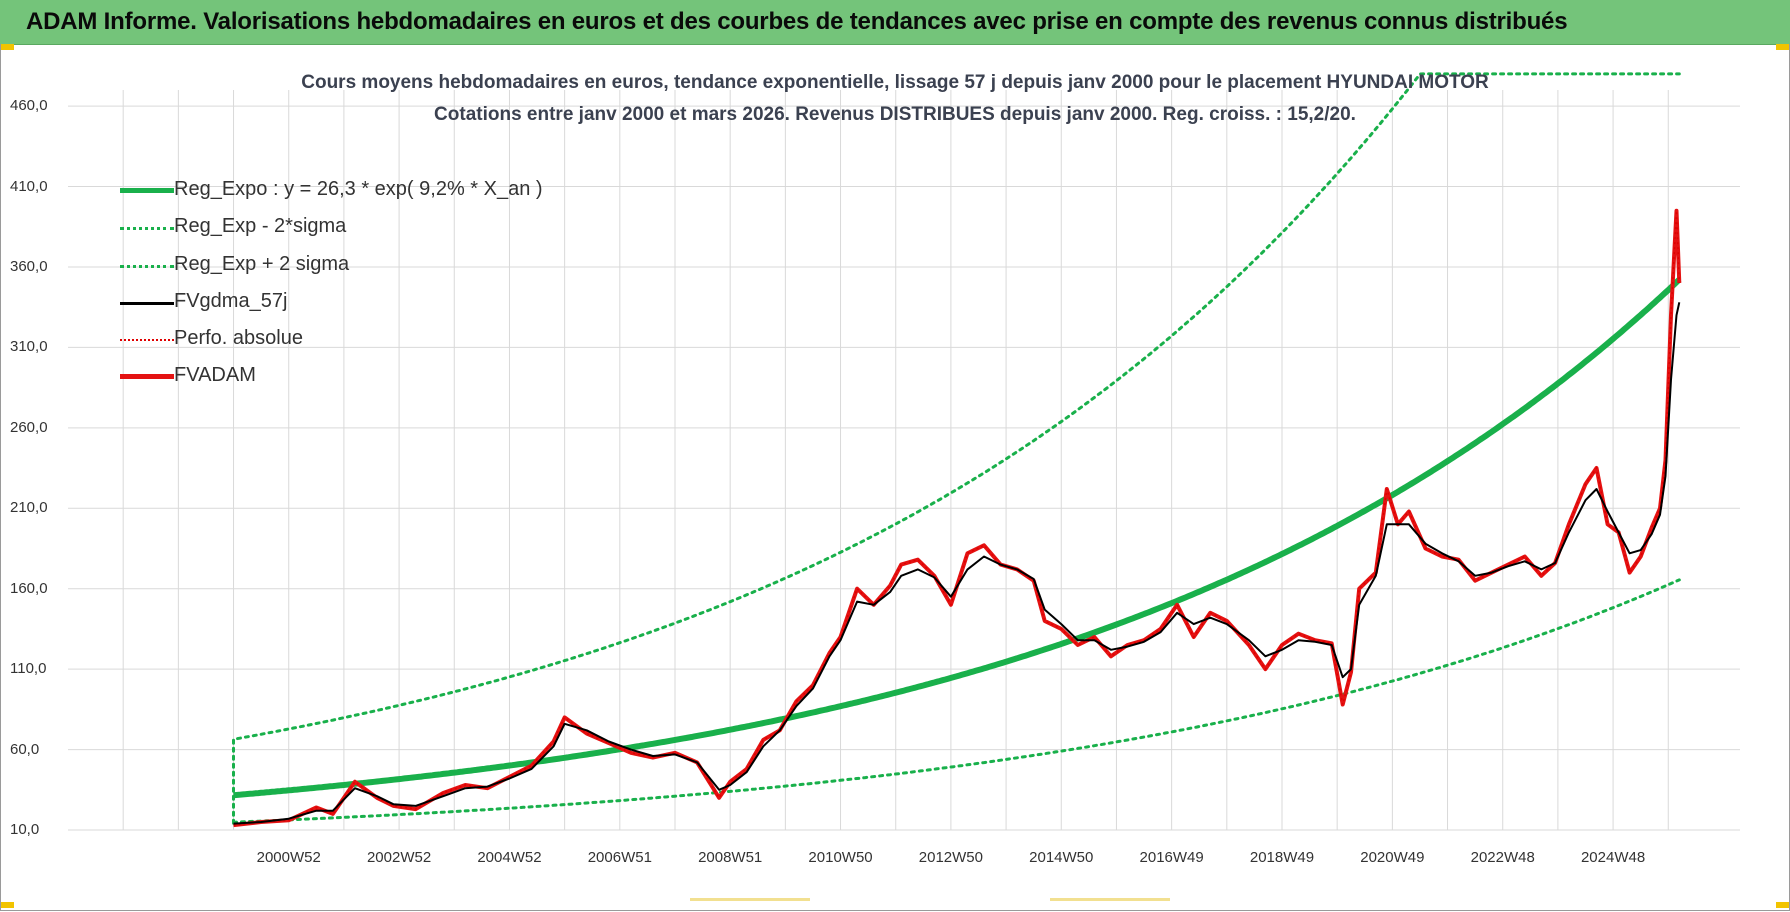 The height and width of the screenshot is (912, 1790). Describe the element at coordinates (288, 857) in the screenshot. I see `x-tick-label: 2000W52` at that location.